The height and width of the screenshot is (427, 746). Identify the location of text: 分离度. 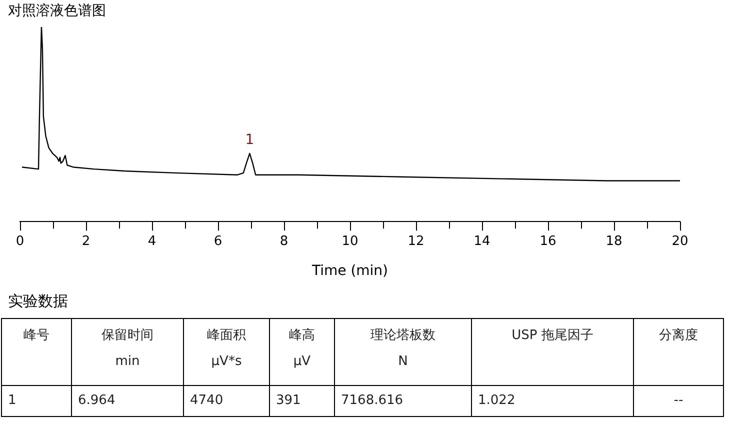
(679, 352).